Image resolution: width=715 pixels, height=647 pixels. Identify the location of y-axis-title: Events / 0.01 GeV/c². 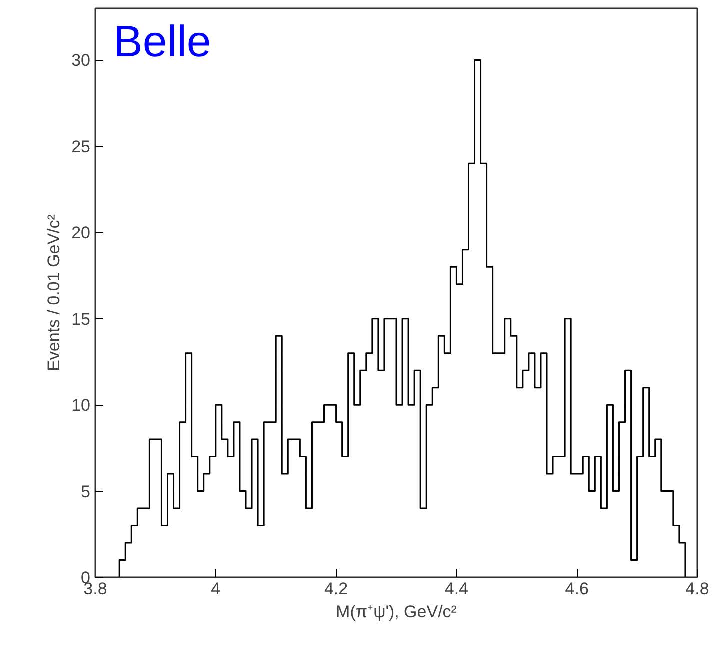
(54, 293).